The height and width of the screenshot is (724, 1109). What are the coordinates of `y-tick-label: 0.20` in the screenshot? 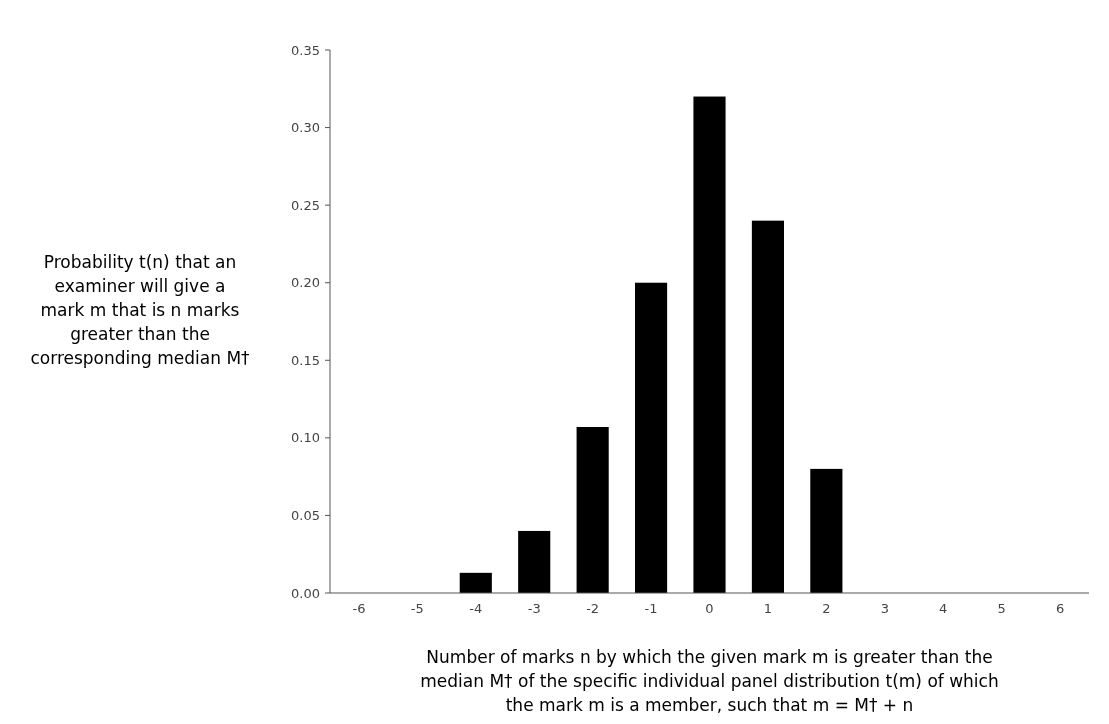 It's located at (305, 283).